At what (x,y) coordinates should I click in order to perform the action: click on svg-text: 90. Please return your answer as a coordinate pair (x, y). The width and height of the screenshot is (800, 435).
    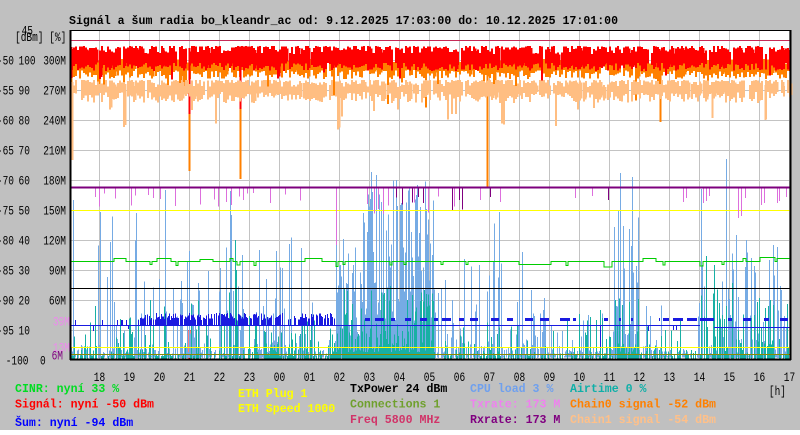
    Looking at the image, I should click on (24, 92).